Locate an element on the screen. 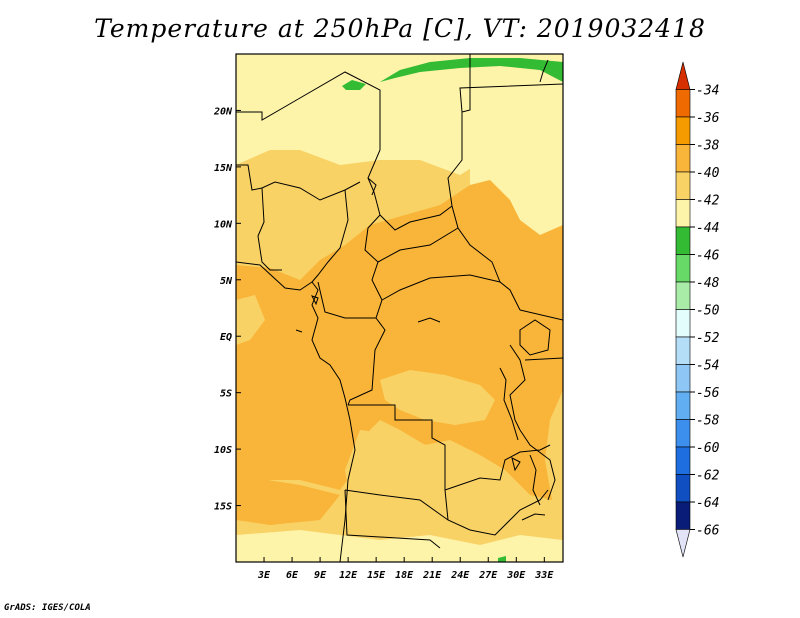  x-tick-label: 21E is located at coordinates (432, 575).